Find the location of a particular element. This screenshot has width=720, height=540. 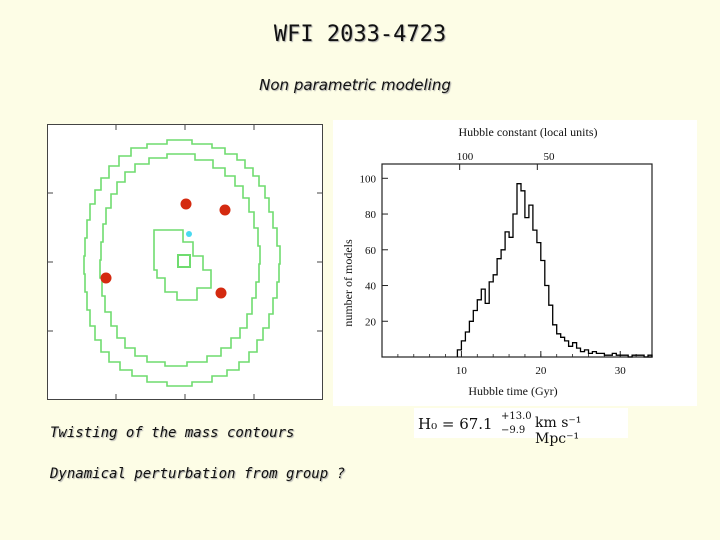

top-tick-label-100: 100 is located at coordinates (465, 157).